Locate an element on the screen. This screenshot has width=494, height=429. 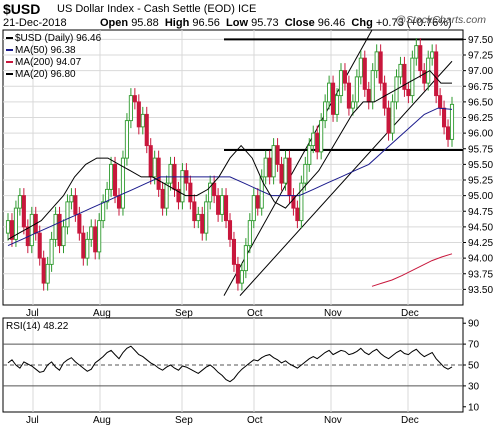
stockcharts-credit: @StockCharts.com is located at coordinates (440, 20).